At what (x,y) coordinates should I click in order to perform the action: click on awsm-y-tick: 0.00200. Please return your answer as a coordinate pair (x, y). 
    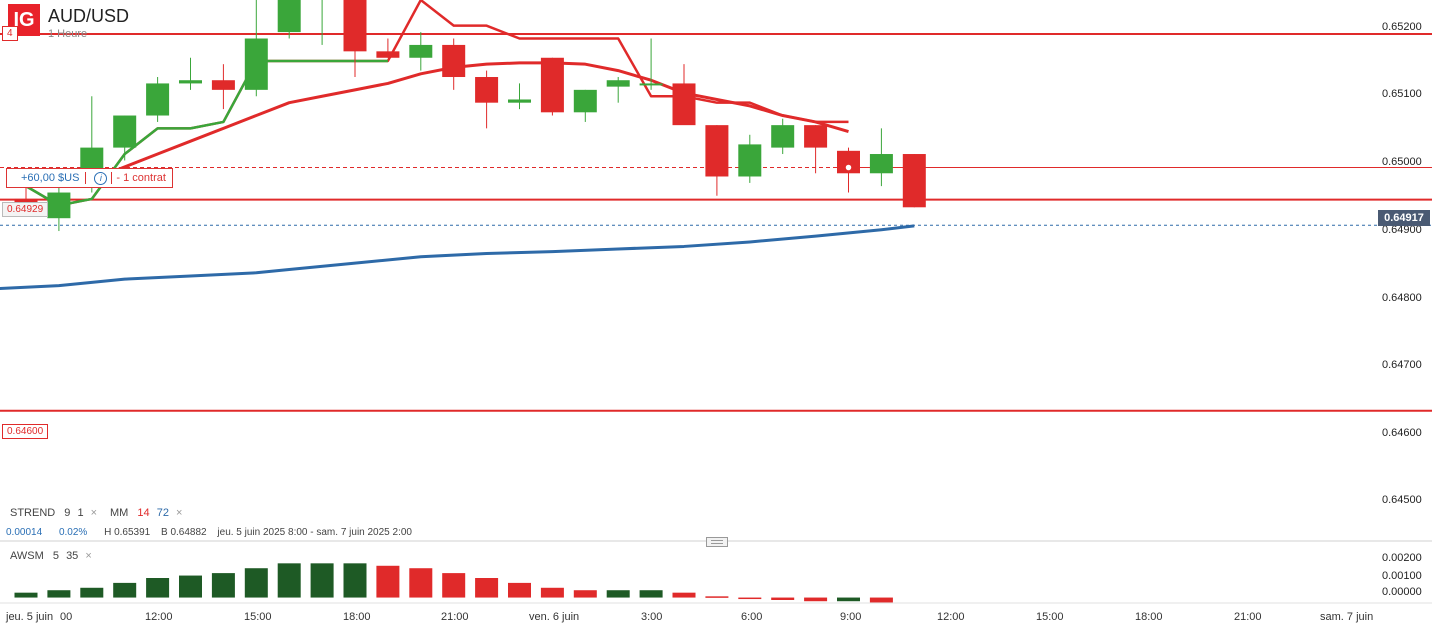
    Looking at the image, I should click on (1402, 558).